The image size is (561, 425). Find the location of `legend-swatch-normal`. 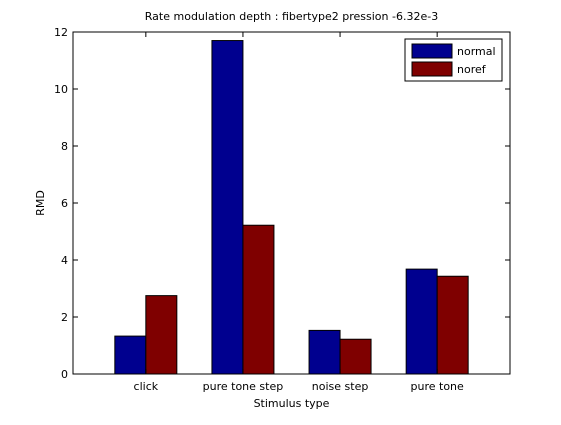

legend-swatch-normal is located at coordinates (432, 51).